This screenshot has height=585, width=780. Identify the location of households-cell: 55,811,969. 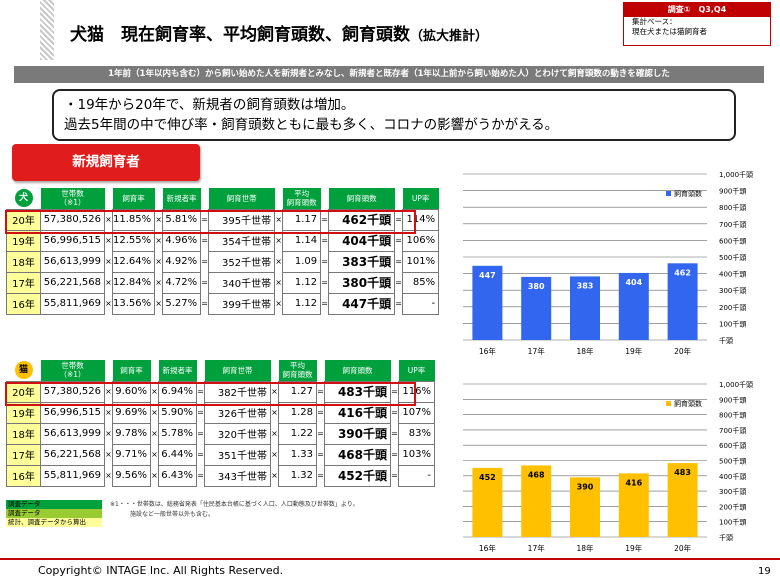
(72, 303).